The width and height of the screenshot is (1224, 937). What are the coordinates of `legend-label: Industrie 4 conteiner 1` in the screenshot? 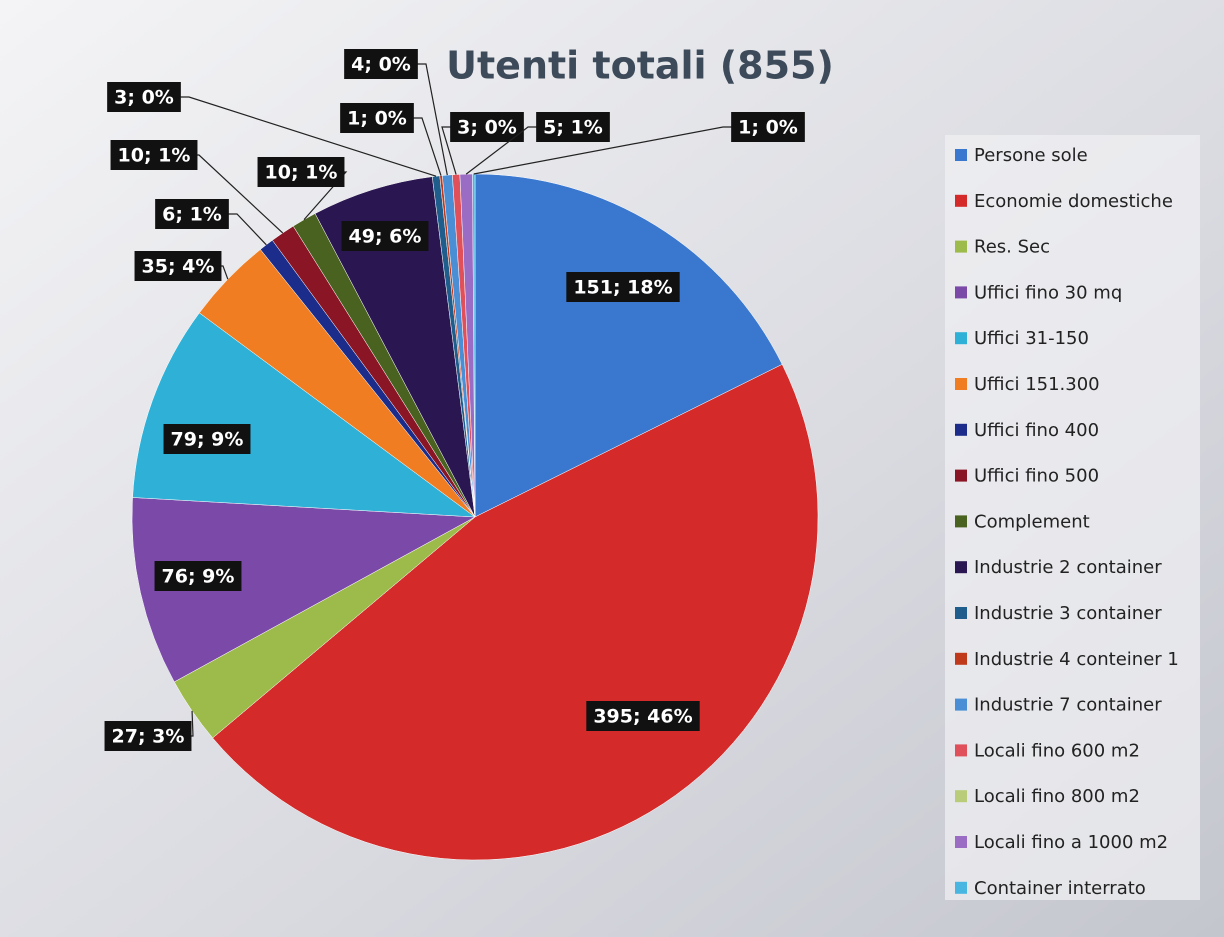 It's located at (1076, 659).